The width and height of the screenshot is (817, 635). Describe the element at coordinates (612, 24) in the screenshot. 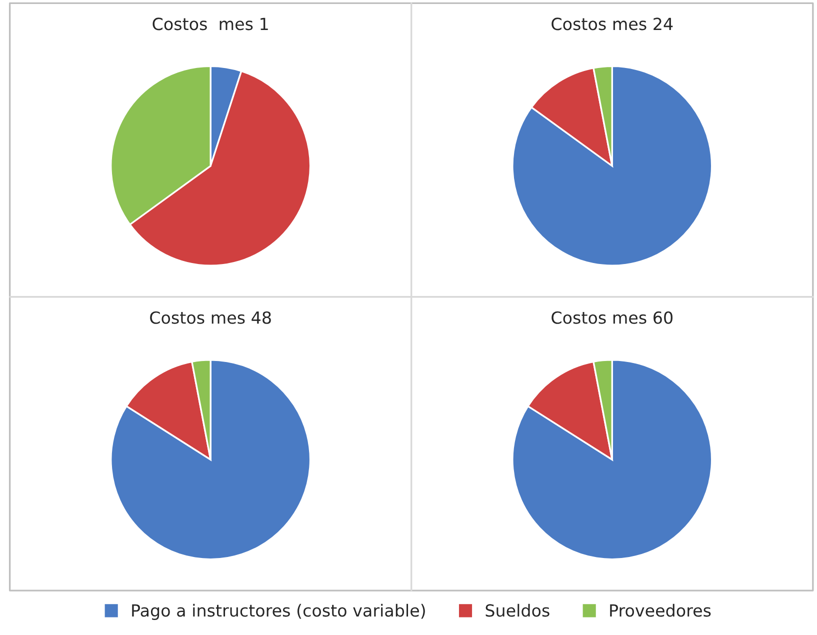

I see `chart-title: Costos mes 24` at that location.